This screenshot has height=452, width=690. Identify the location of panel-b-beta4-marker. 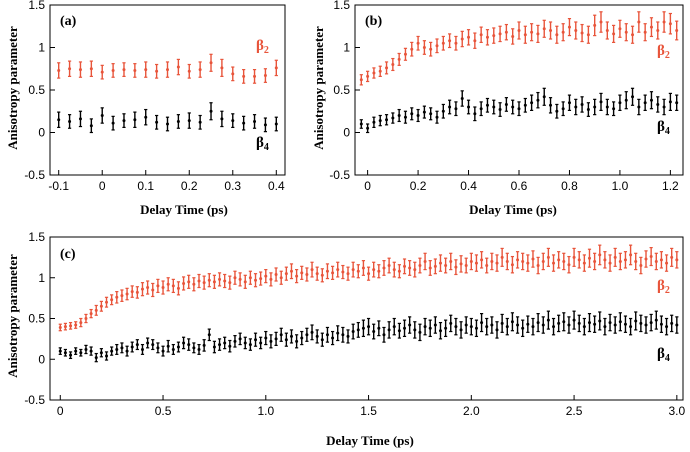
(374, 122).